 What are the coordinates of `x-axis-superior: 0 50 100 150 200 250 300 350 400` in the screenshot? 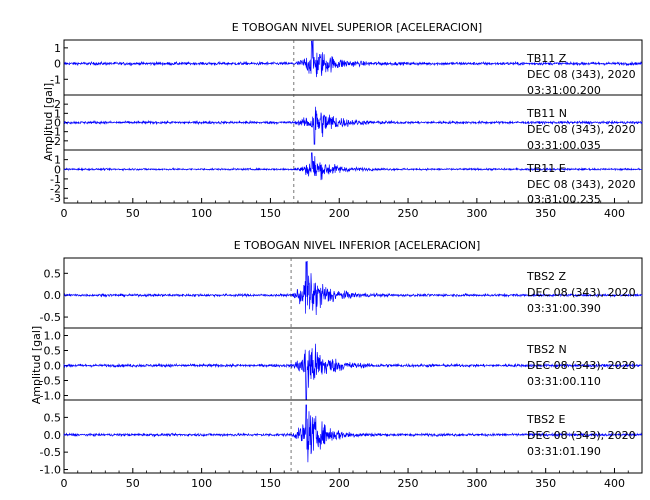 It's located at (345, 209).